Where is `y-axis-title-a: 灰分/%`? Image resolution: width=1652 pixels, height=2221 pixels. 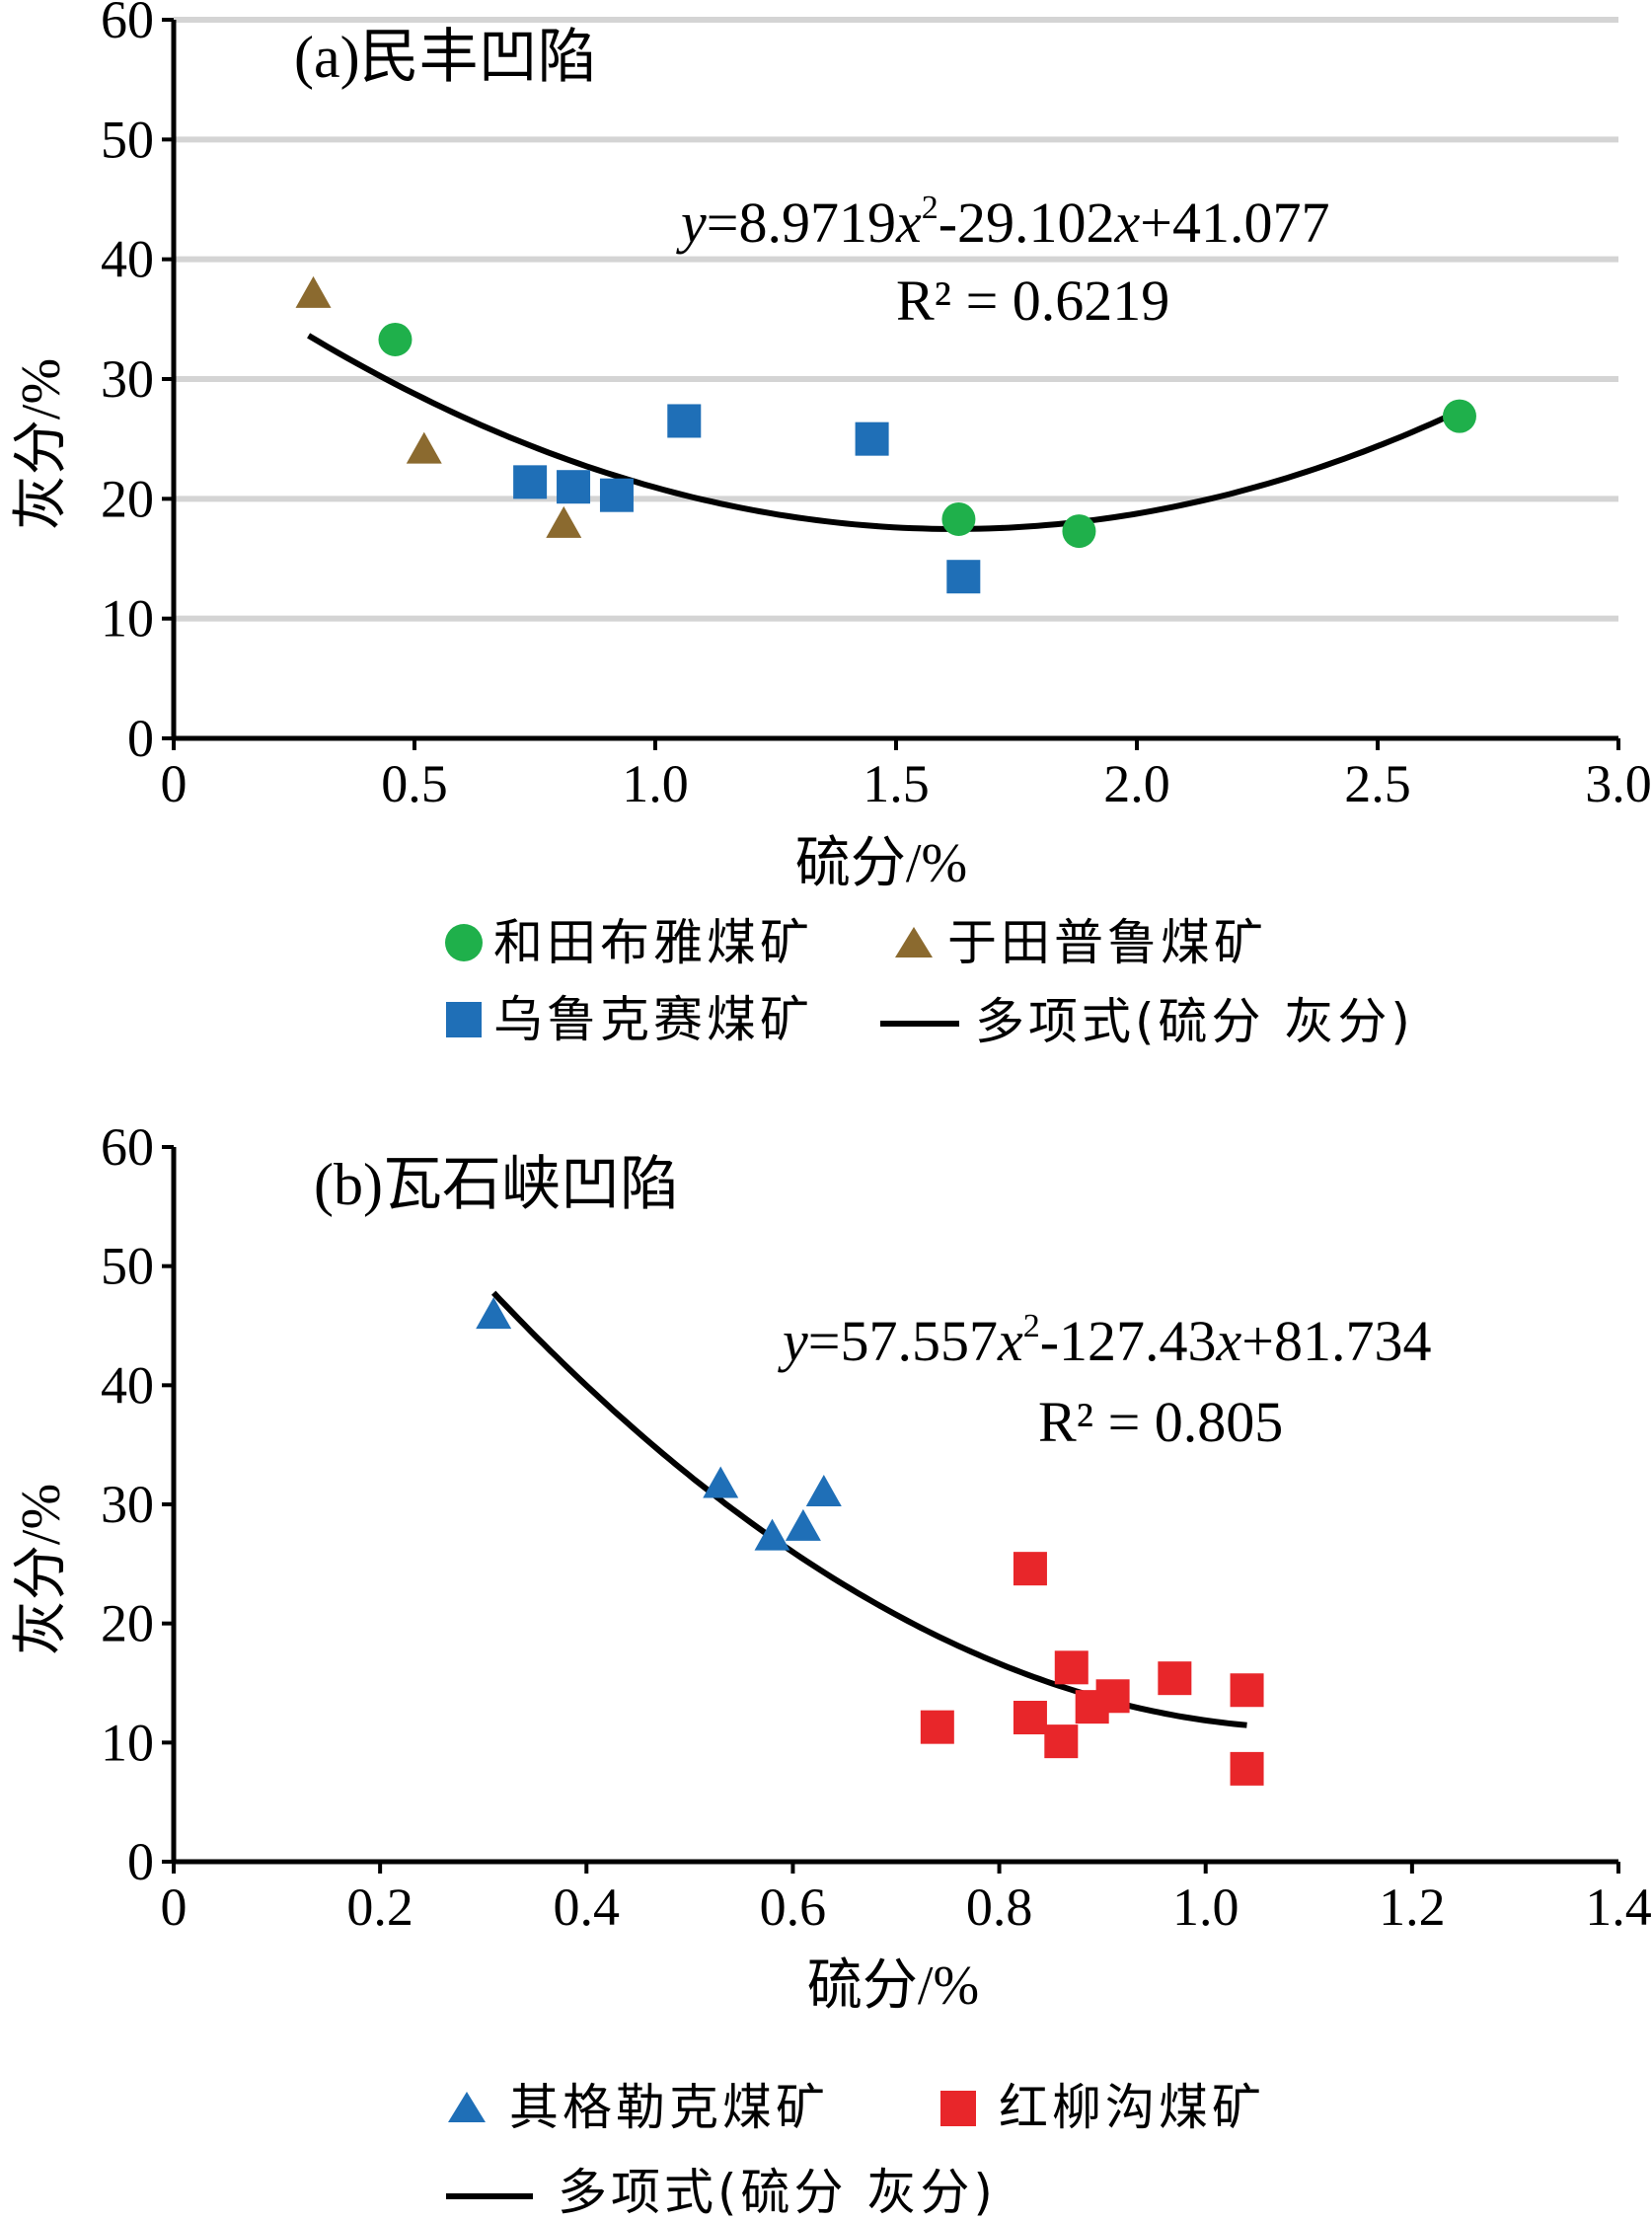 y-axis-title-a: 灰分/% is located at coordinates (41, 444).